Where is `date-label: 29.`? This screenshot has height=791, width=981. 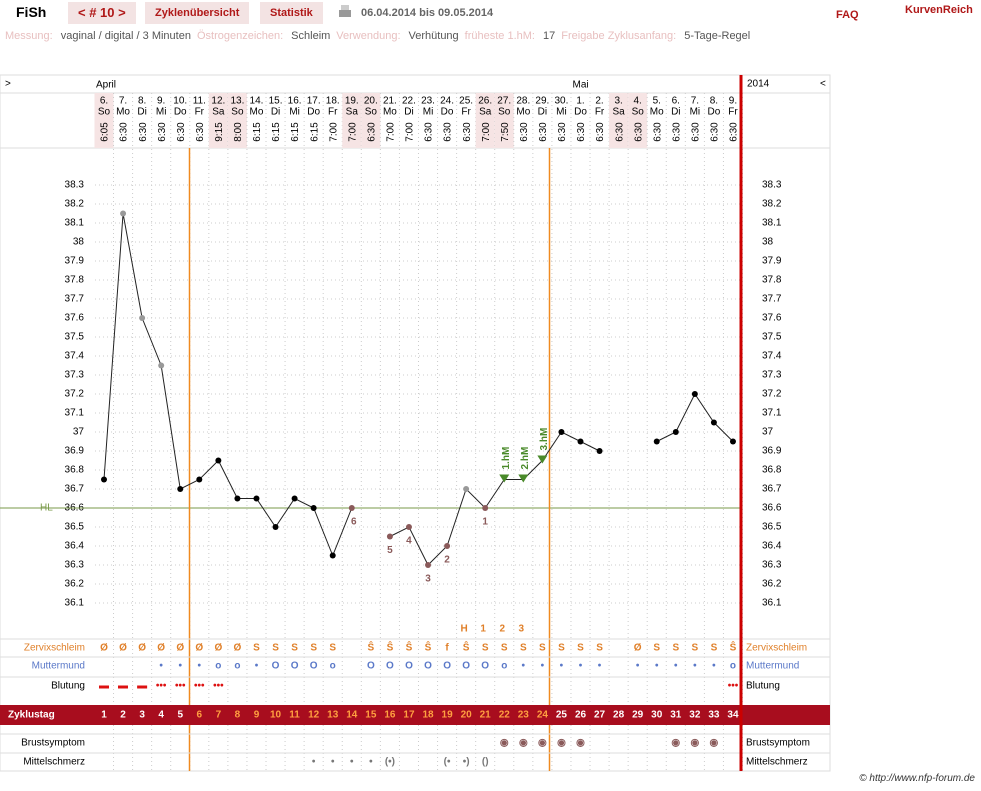
date-label: 29. is located at coordinates (542, 101).